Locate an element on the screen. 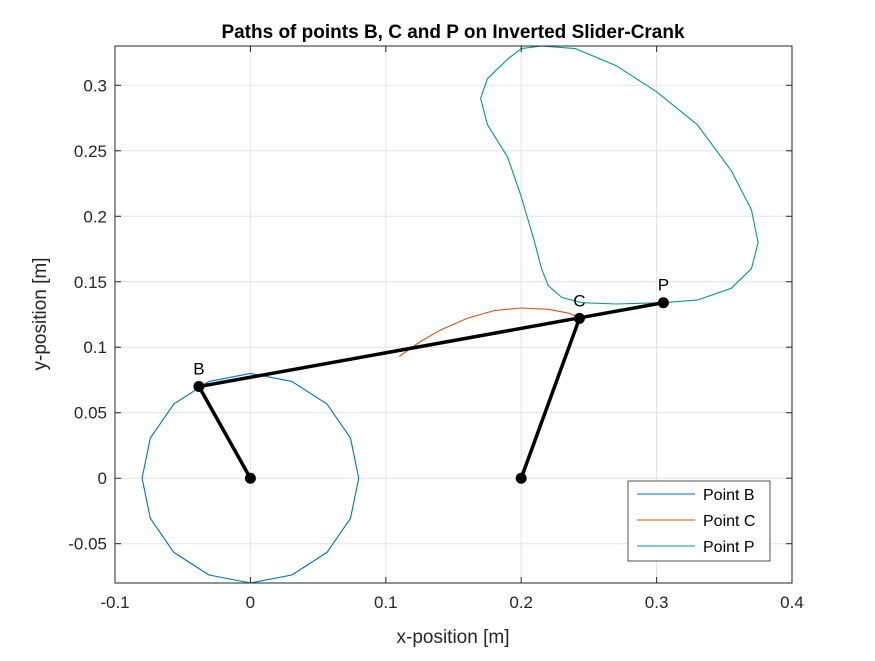 The image size is (875, 661). point-b-path is located at coordinates (250, 478).